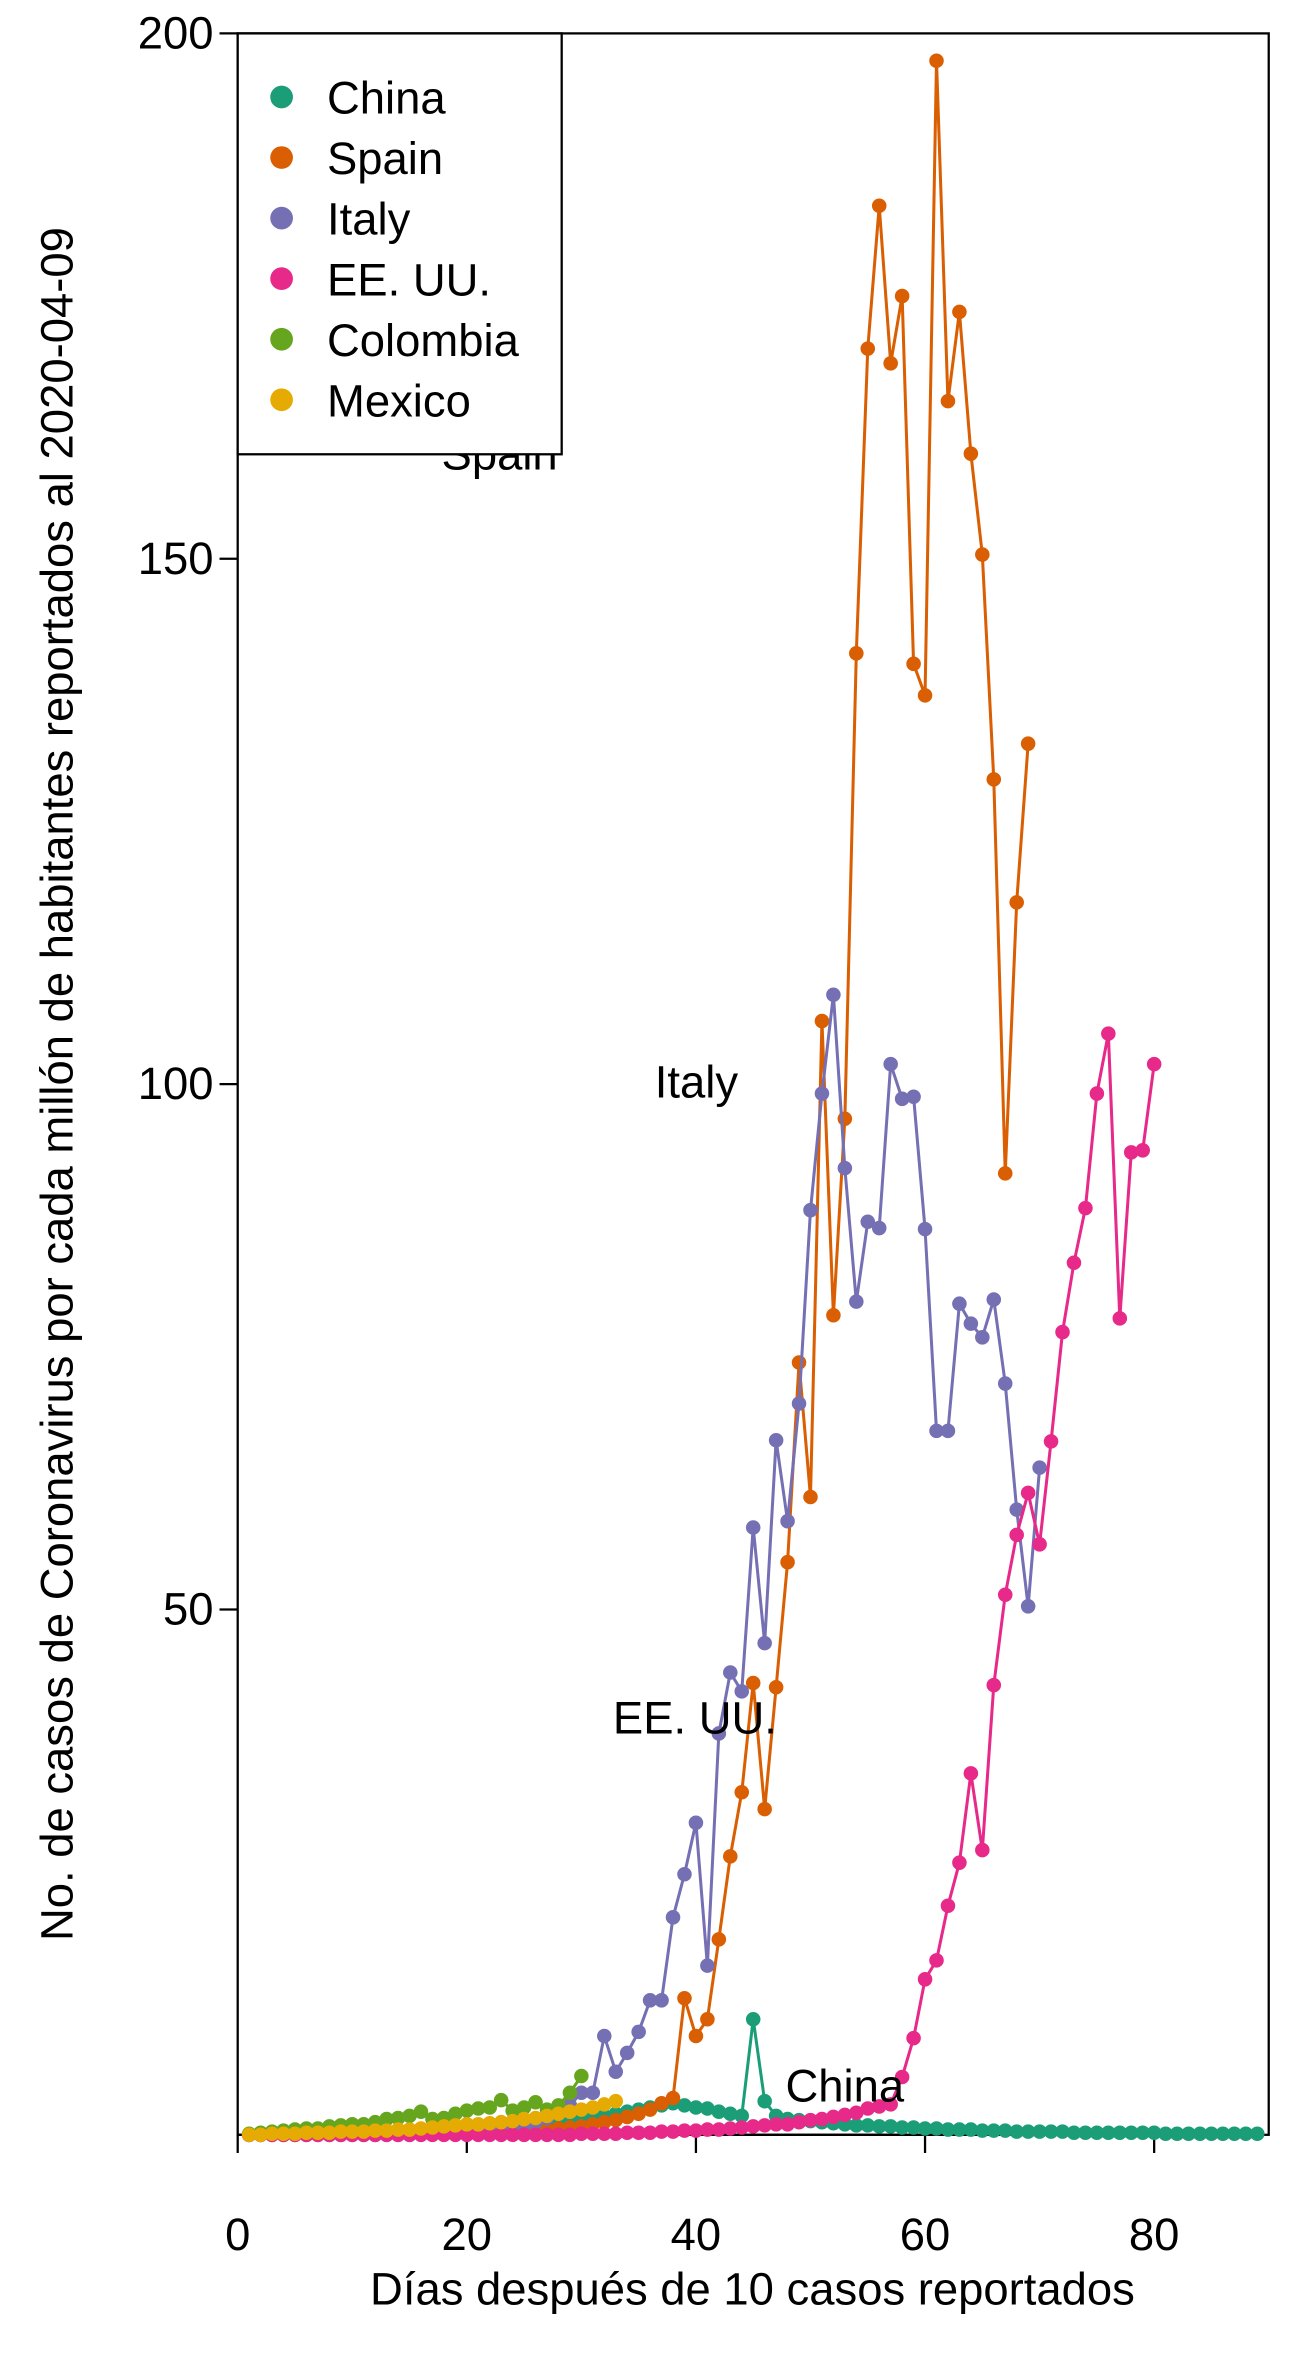  I want to click on legend-label: Spain, so click(385, 158).